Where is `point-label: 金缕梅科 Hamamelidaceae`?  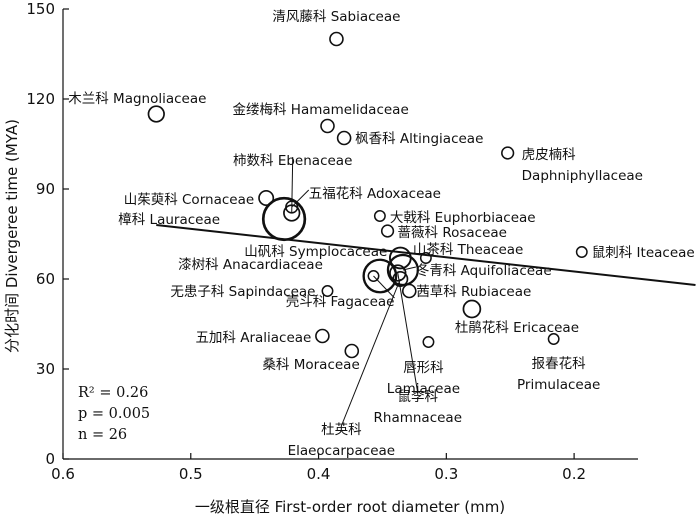 point-label: 金缕梅科 Hamamelidaceae is located at coordinates (321, 110).